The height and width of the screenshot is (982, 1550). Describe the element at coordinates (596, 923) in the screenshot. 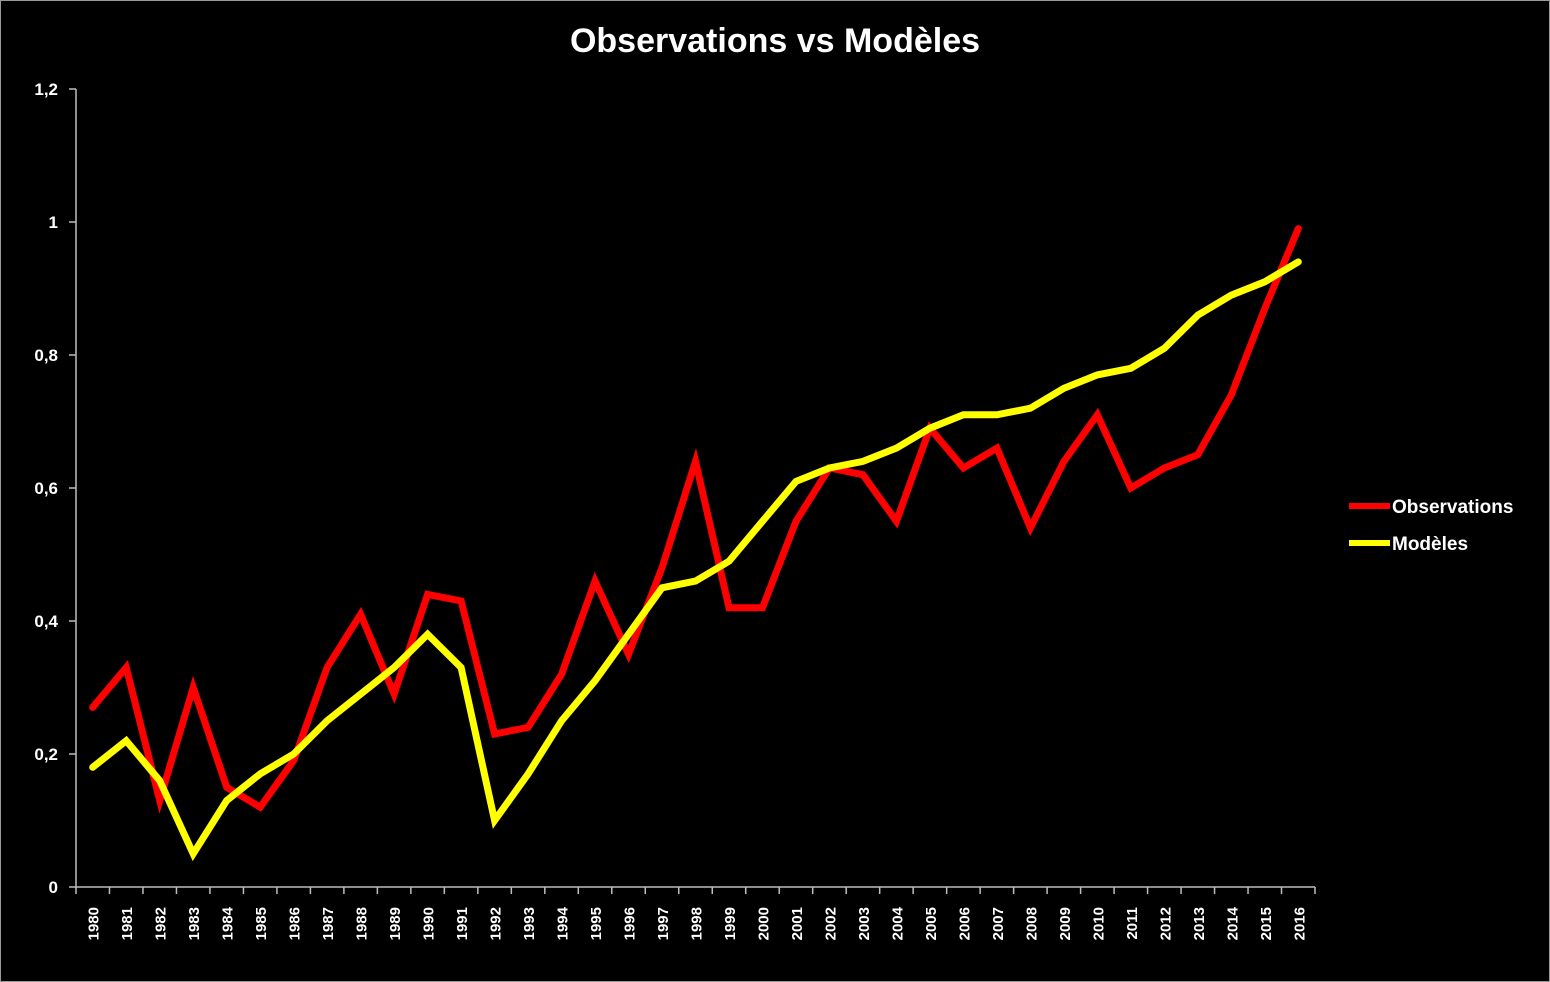

I see `x-tick-label: 1995` at that location.